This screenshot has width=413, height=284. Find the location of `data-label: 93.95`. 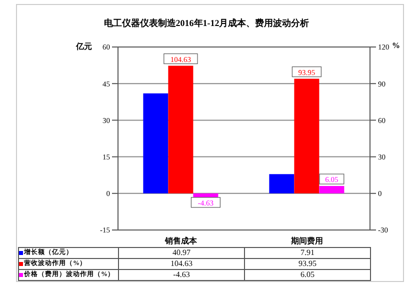

data-label: 93.95 is located at coordinates (307, 264).